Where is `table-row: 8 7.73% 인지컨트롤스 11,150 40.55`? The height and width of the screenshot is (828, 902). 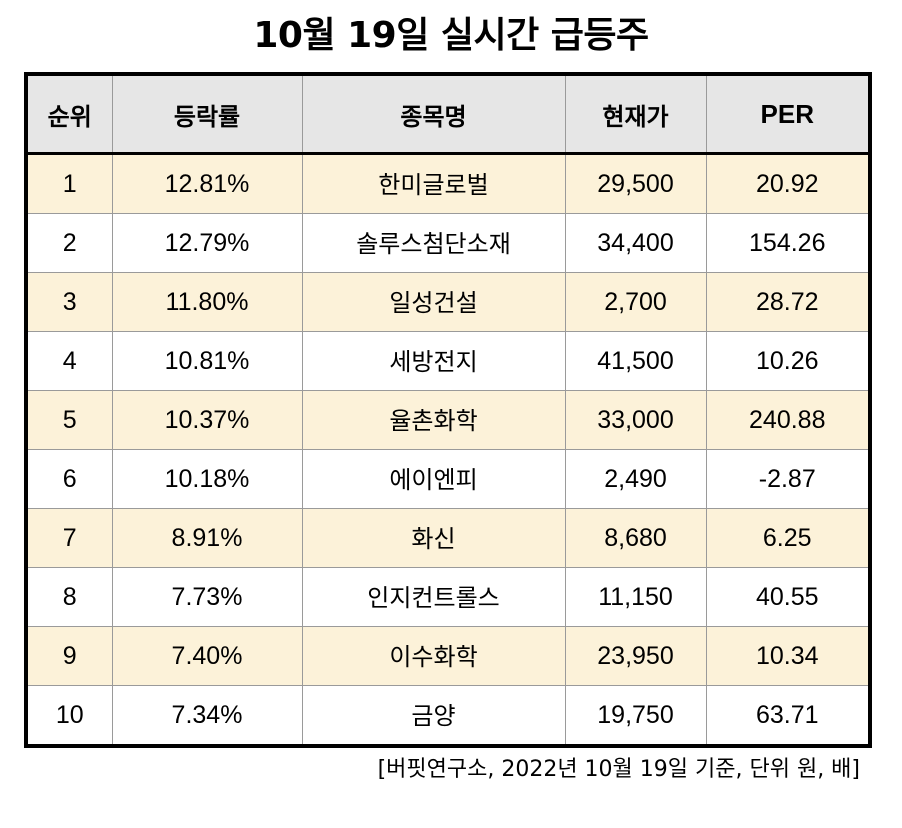 table-row: 8 7.73% 인지컨트롤스 11,150 40.55 is located at coordinates (448, 597).